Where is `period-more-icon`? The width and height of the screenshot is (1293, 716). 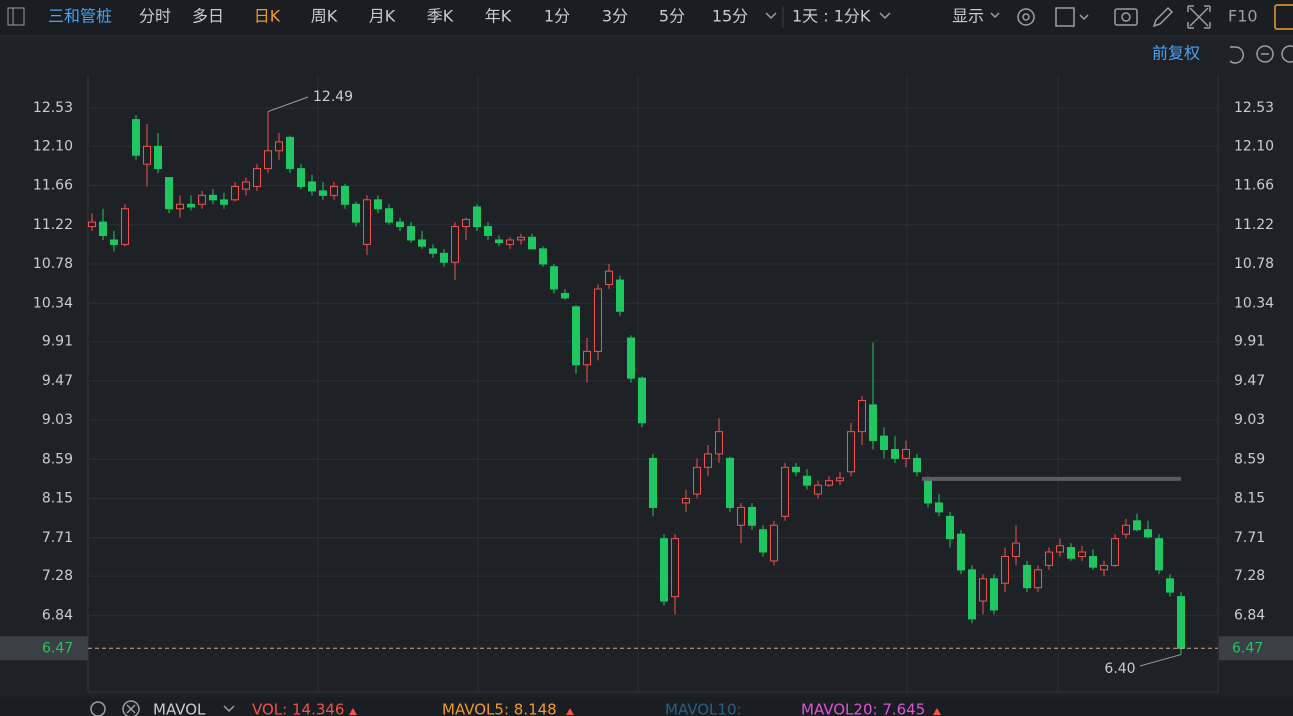 period-more-icon is located at coordinates (771, 16).